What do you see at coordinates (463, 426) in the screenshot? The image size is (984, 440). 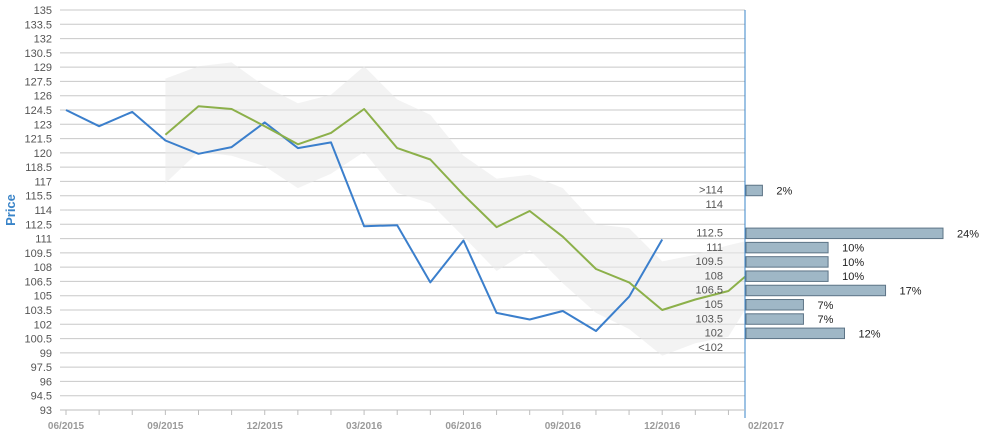 I see `x-tick-label: 06/2016` at bounding box center [463, 426].